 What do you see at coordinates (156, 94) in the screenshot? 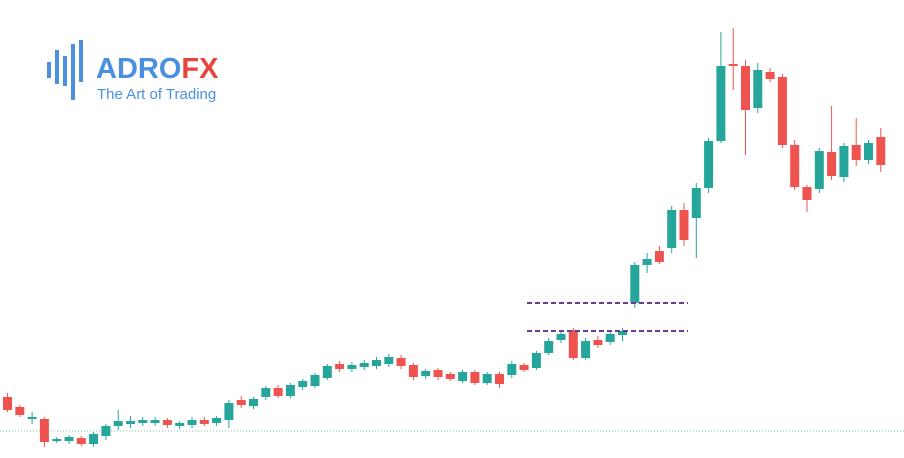
I see `logo-tagline: The Art of Trading` at bounding box center [156, 94].